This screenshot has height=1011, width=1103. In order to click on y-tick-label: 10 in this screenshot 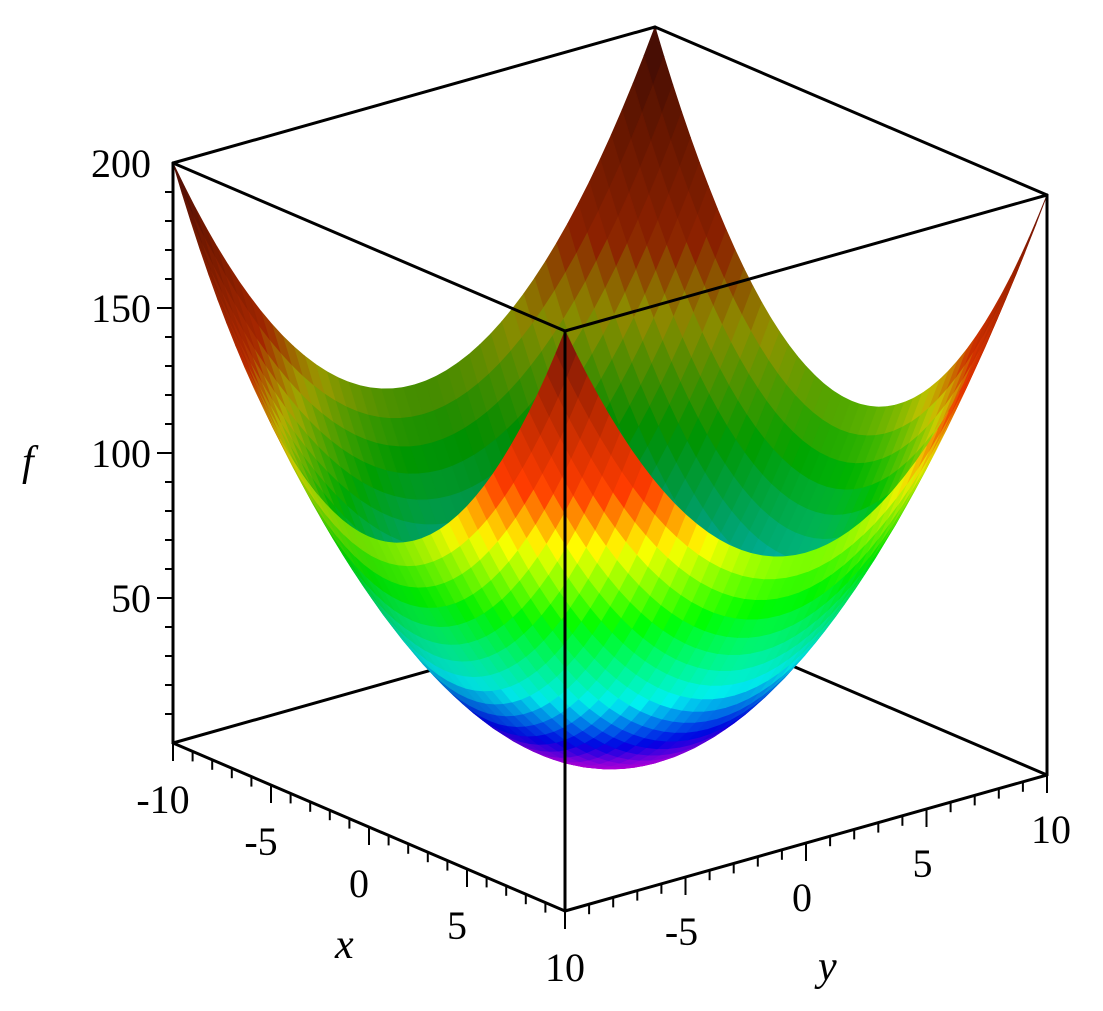, I will do `click(1051, 829)`.